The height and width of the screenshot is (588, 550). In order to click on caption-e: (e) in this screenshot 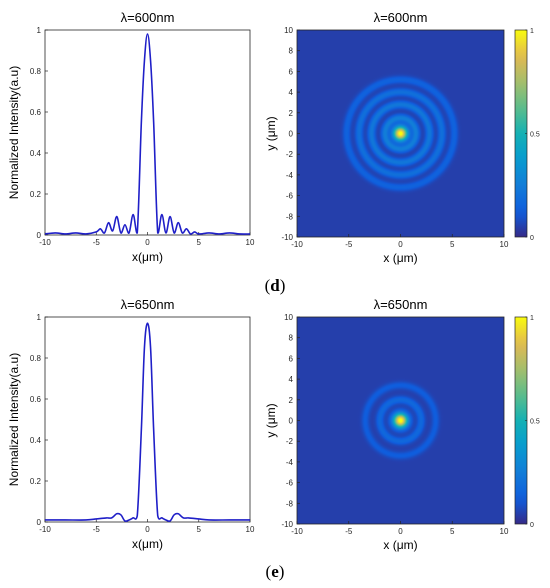, I will do `click(275, 571)`.